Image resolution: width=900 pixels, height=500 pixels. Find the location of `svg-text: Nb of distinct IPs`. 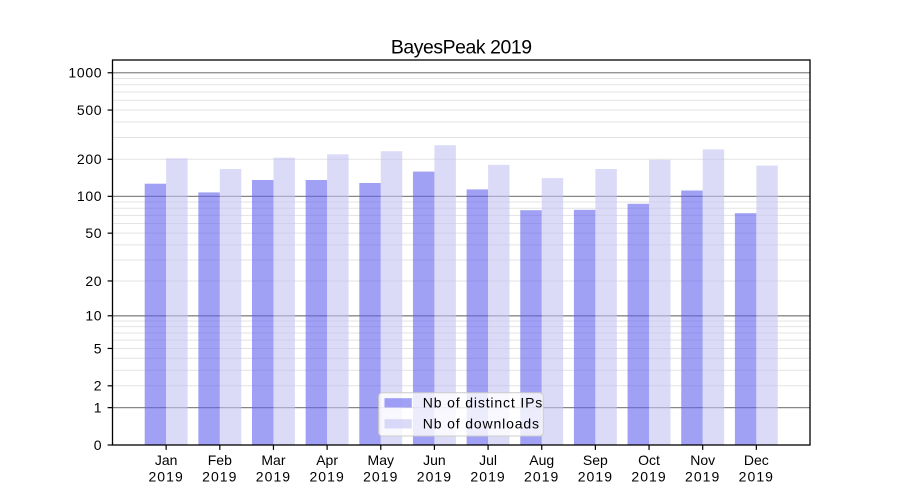

svg-text: Nb of distinct IPs is located at coordinates (483, 403).